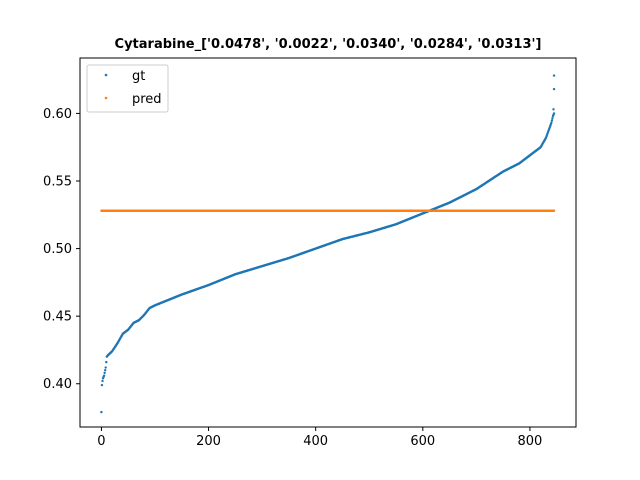 This screenshot has height=480, width=640. Describe the element at coordinates (106, 98) in the screenshot. I see `legend-marker-pred` at that location.